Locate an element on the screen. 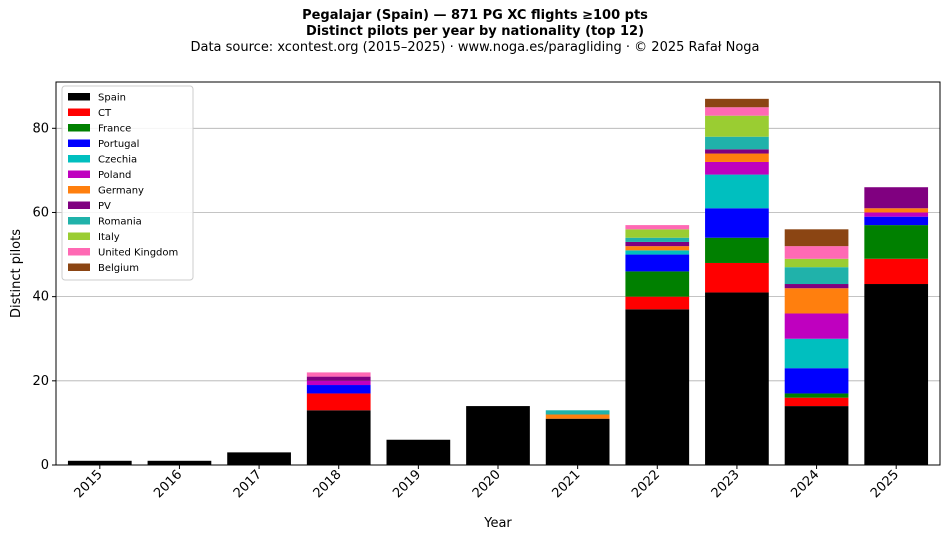  legend-label: Romania is located at coordinates (120, 222).